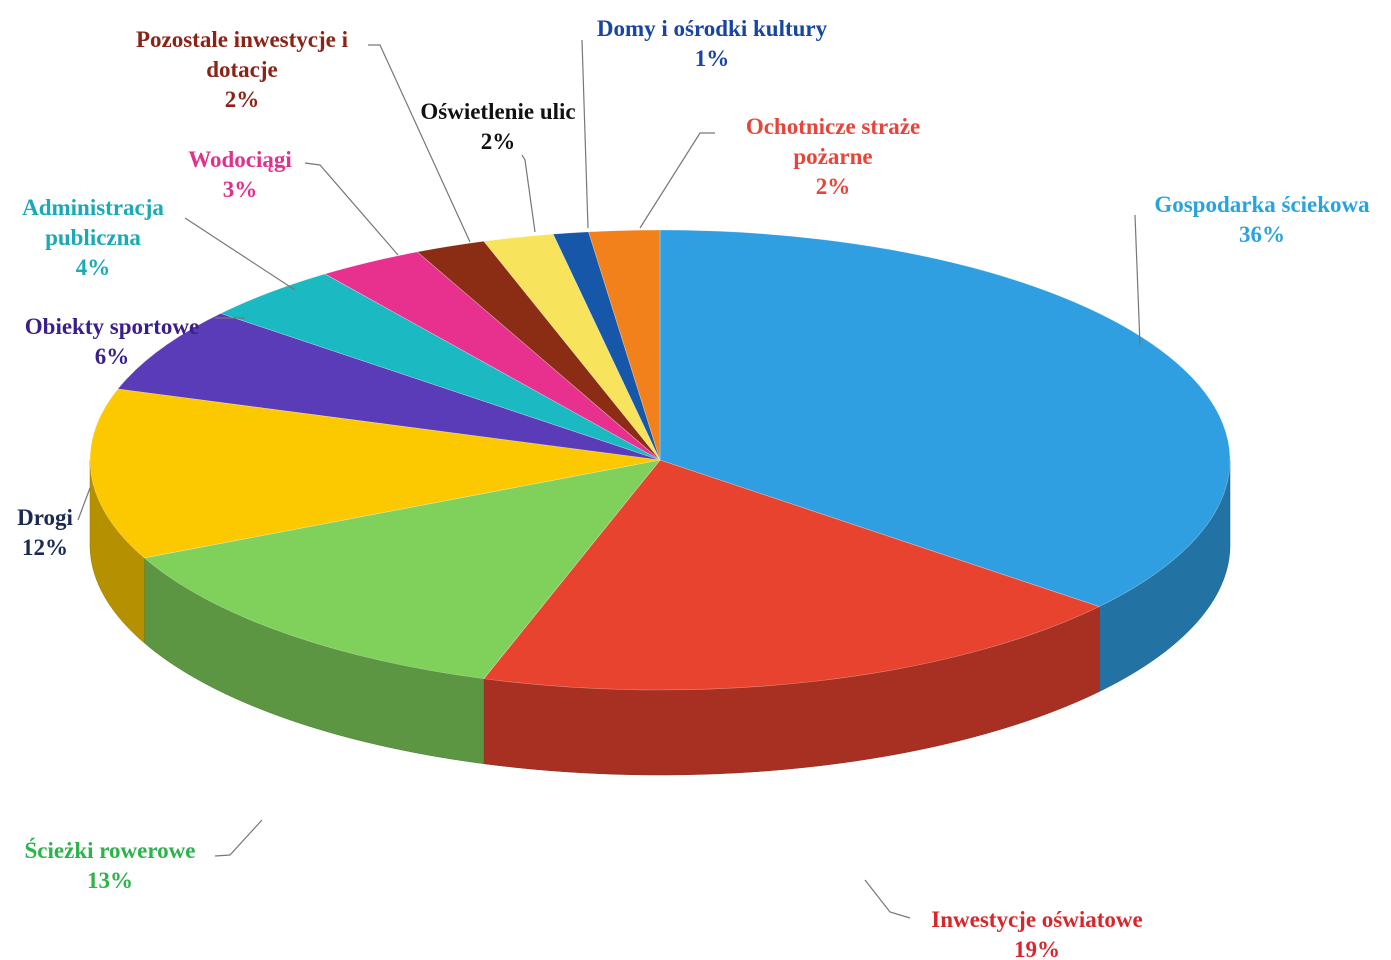 This screenshot has height=960, width=1391. Describe the element at coordinates (1037, 948) in the screenshot. I see `value-label: 19%` at that location.